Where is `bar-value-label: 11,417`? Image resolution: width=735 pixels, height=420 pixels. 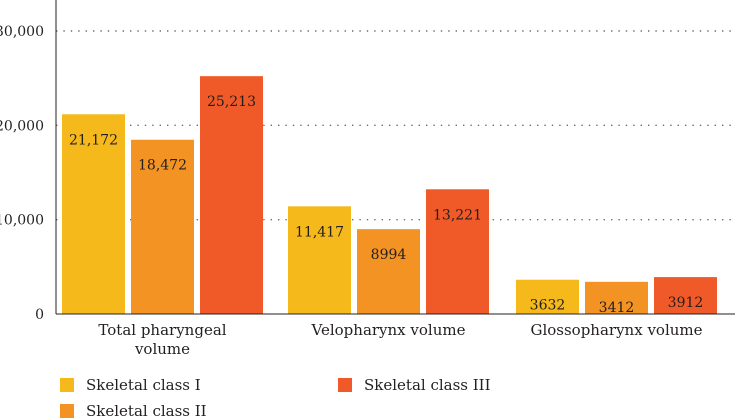
bar-value-label: 11,417 is located at coordinates (319, 232).